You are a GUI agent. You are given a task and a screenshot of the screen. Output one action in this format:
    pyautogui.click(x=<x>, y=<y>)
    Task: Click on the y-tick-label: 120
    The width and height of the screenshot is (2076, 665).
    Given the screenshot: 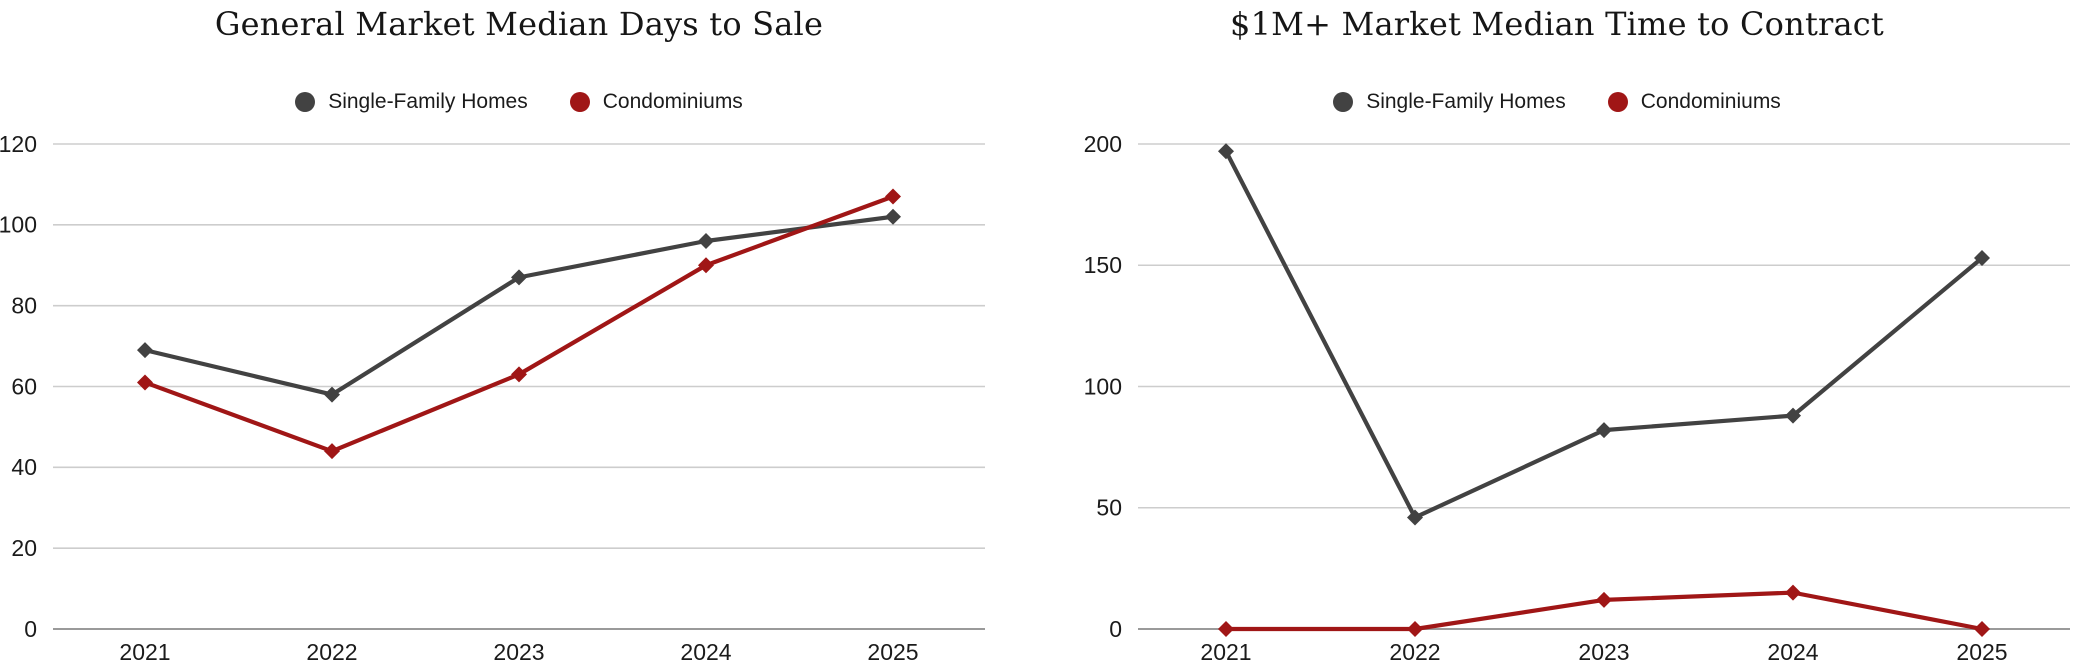 What is the action you would take?
    pyautogui.click(x=18, y=144)
    